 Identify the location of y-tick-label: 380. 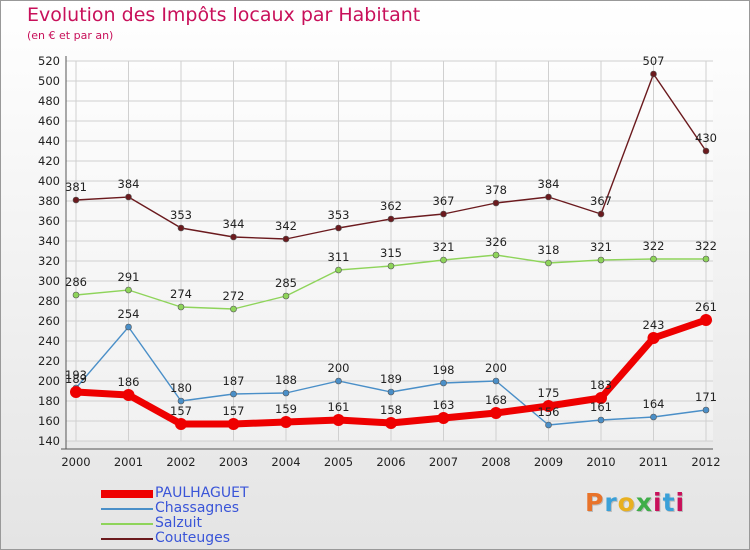
(49, 201).